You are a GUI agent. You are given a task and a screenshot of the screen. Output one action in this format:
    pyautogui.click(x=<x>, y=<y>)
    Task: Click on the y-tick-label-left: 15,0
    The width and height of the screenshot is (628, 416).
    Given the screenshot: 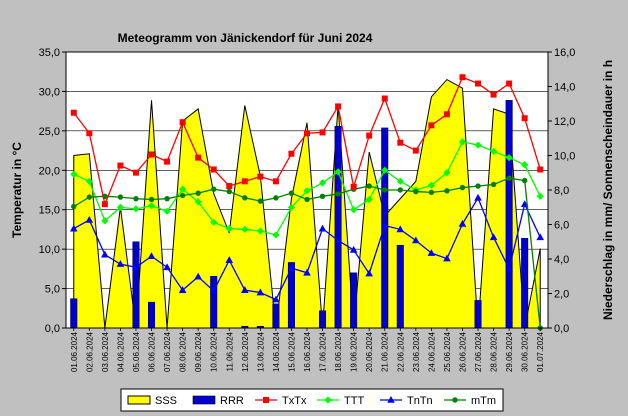 What is the action you would take?
    pyautogui.click(x=49, y=211)
    